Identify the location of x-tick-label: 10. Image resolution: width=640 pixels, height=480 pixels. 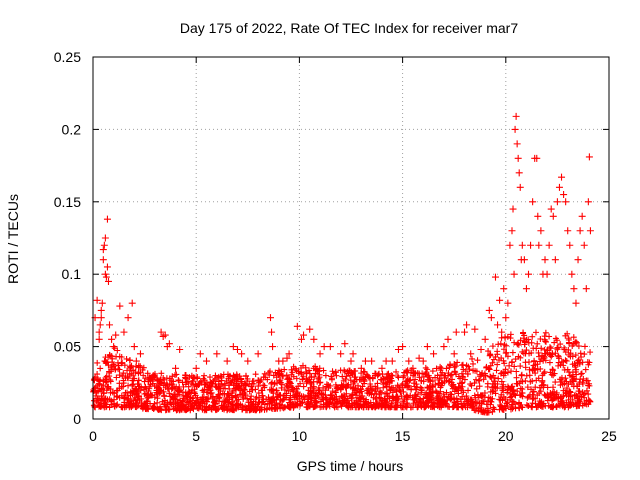
(300, 436).